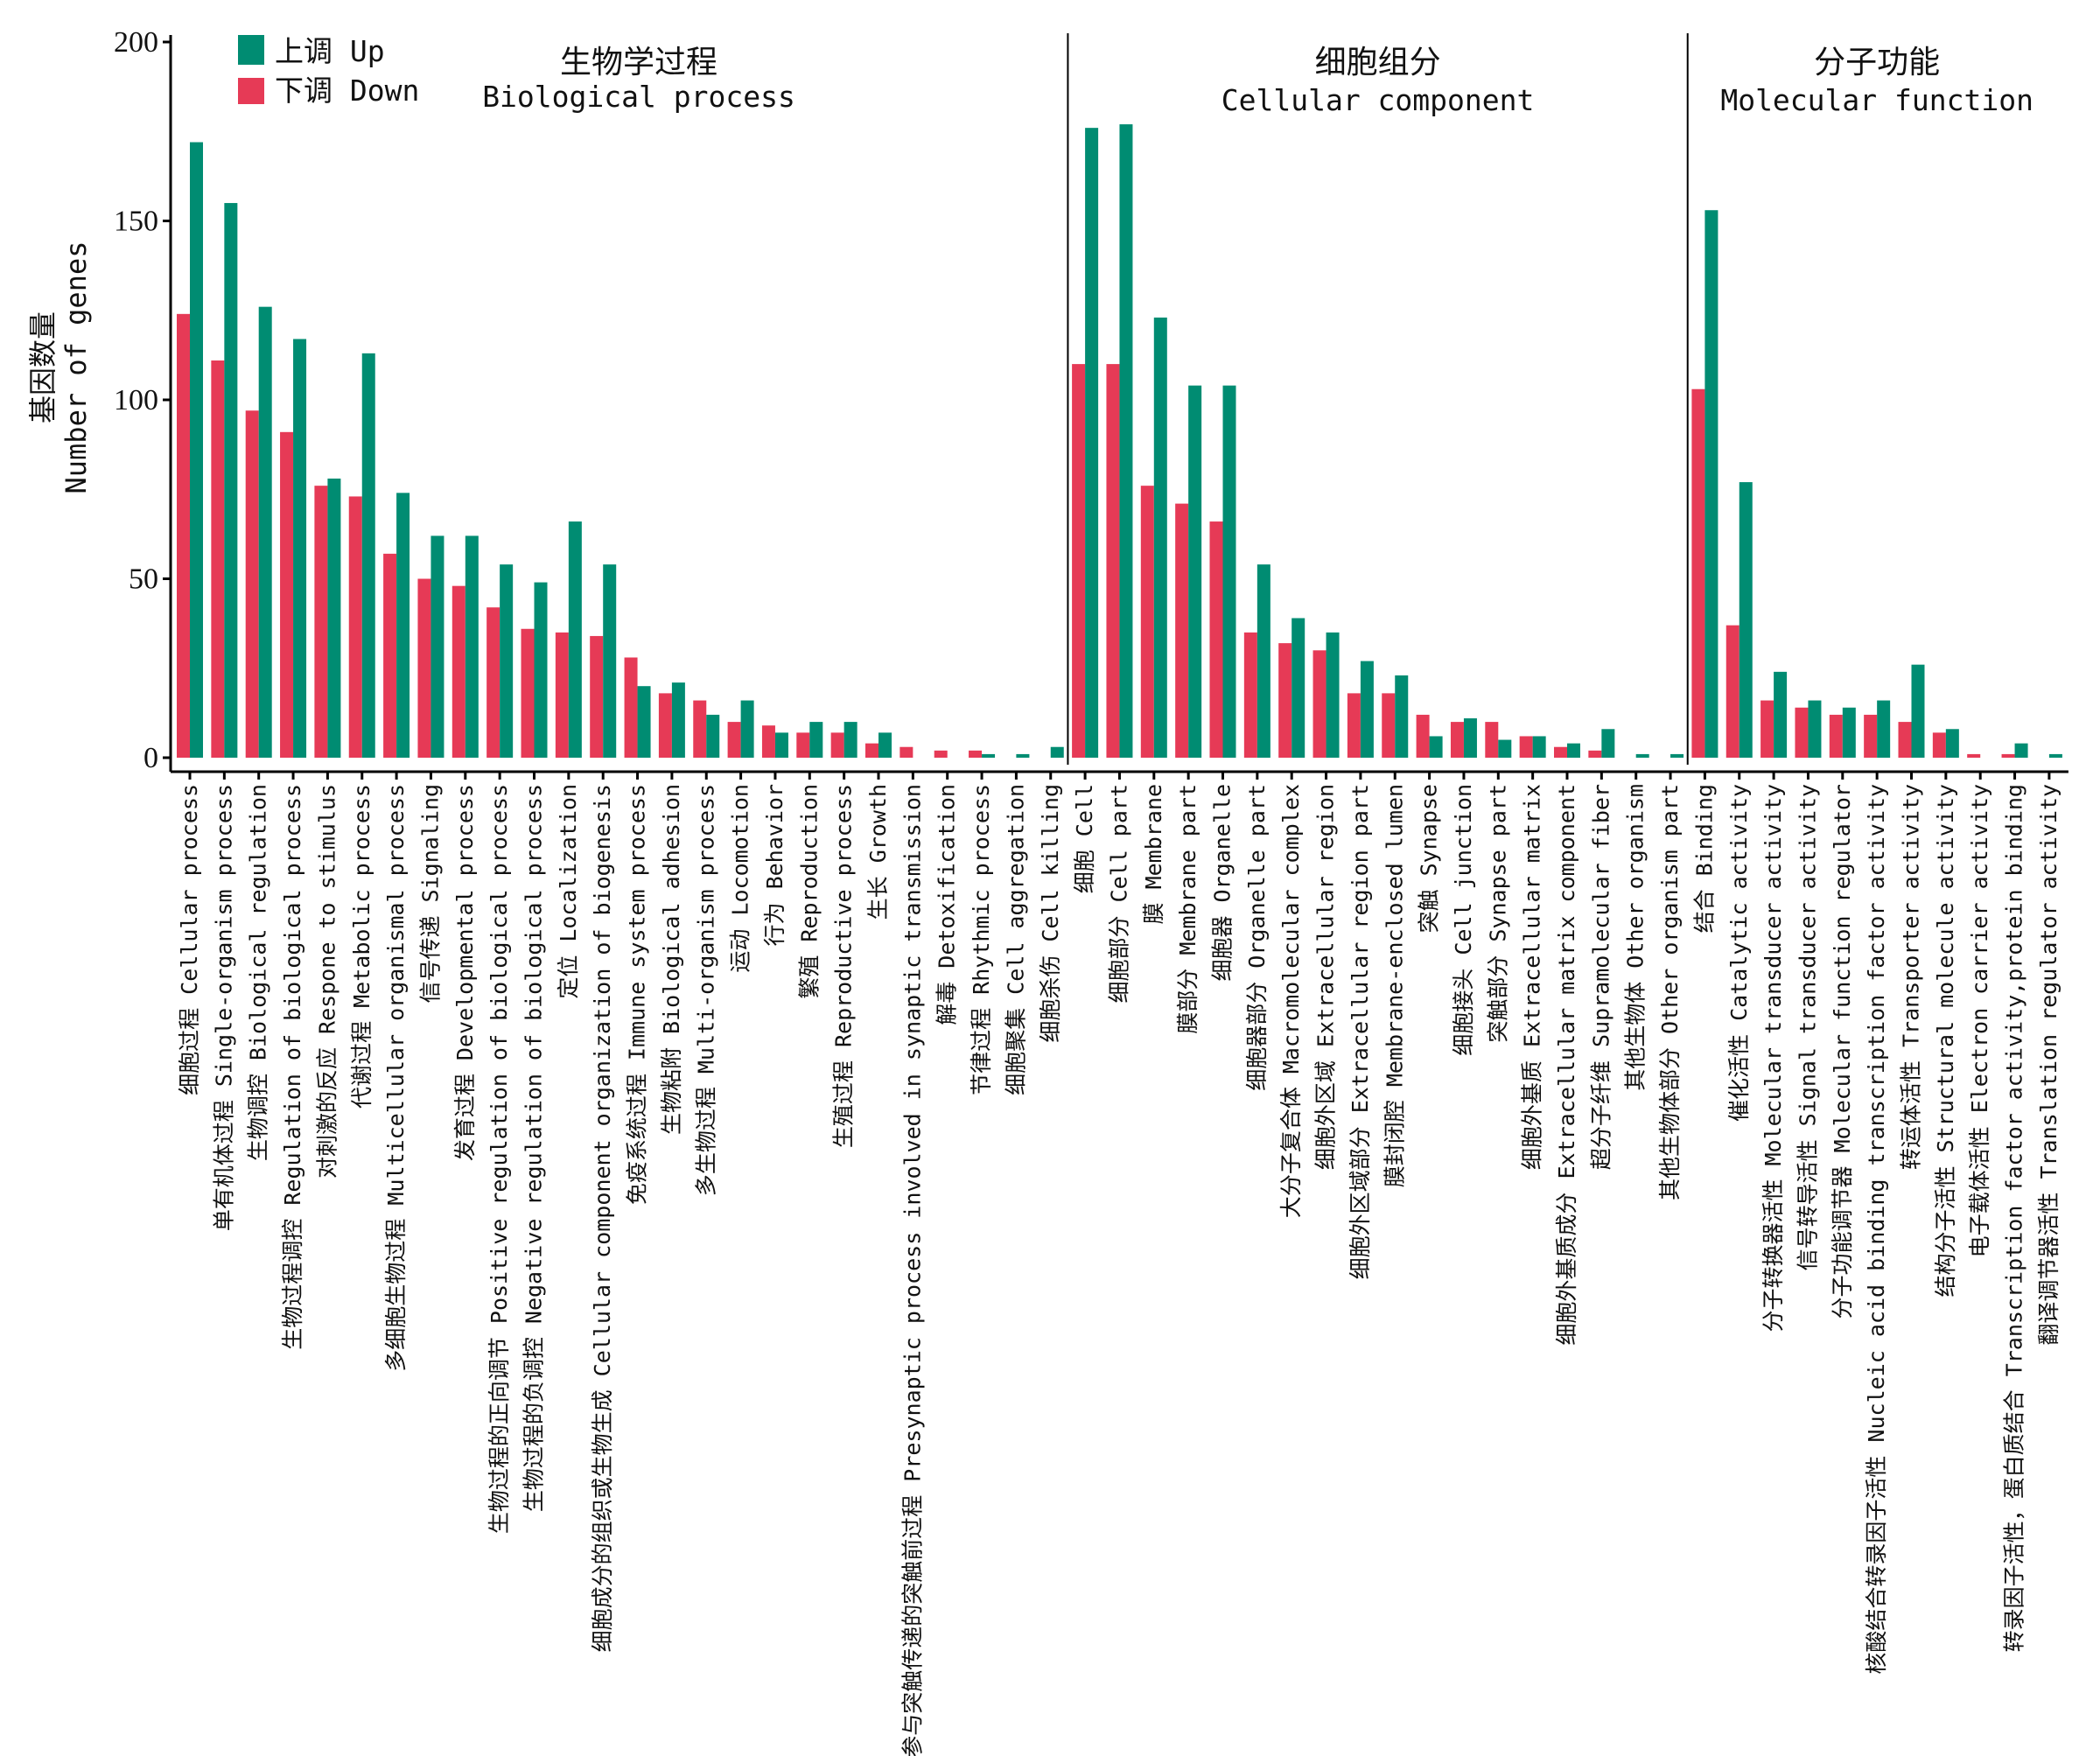  Describe the element at coordinates (1842, 1051) in the screenshot. I see `x-tick-label: 分子功能调节器 Molecular function regulator` at that location.